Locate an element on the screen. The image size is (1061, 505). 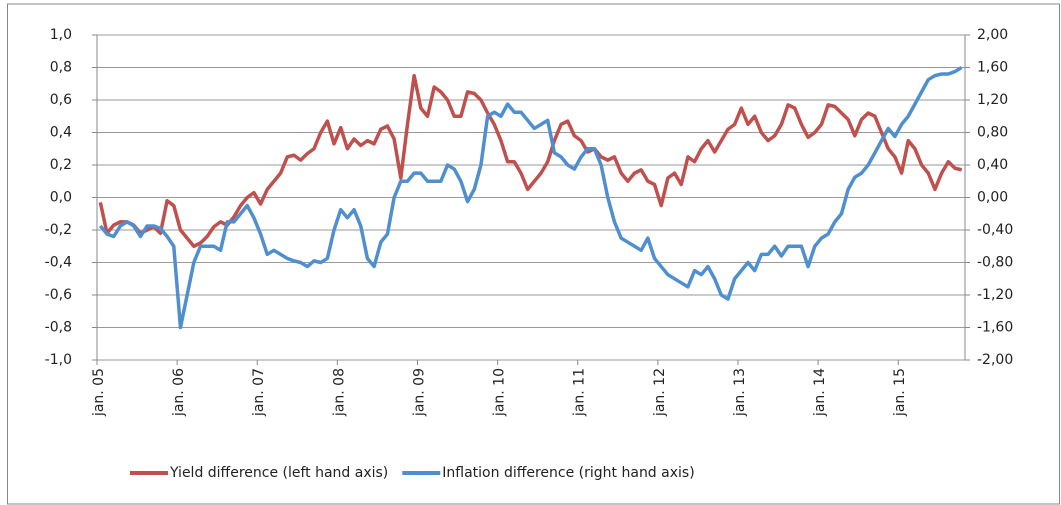
x-tick-label: jan. 11 is located at coordinates (580, 392).